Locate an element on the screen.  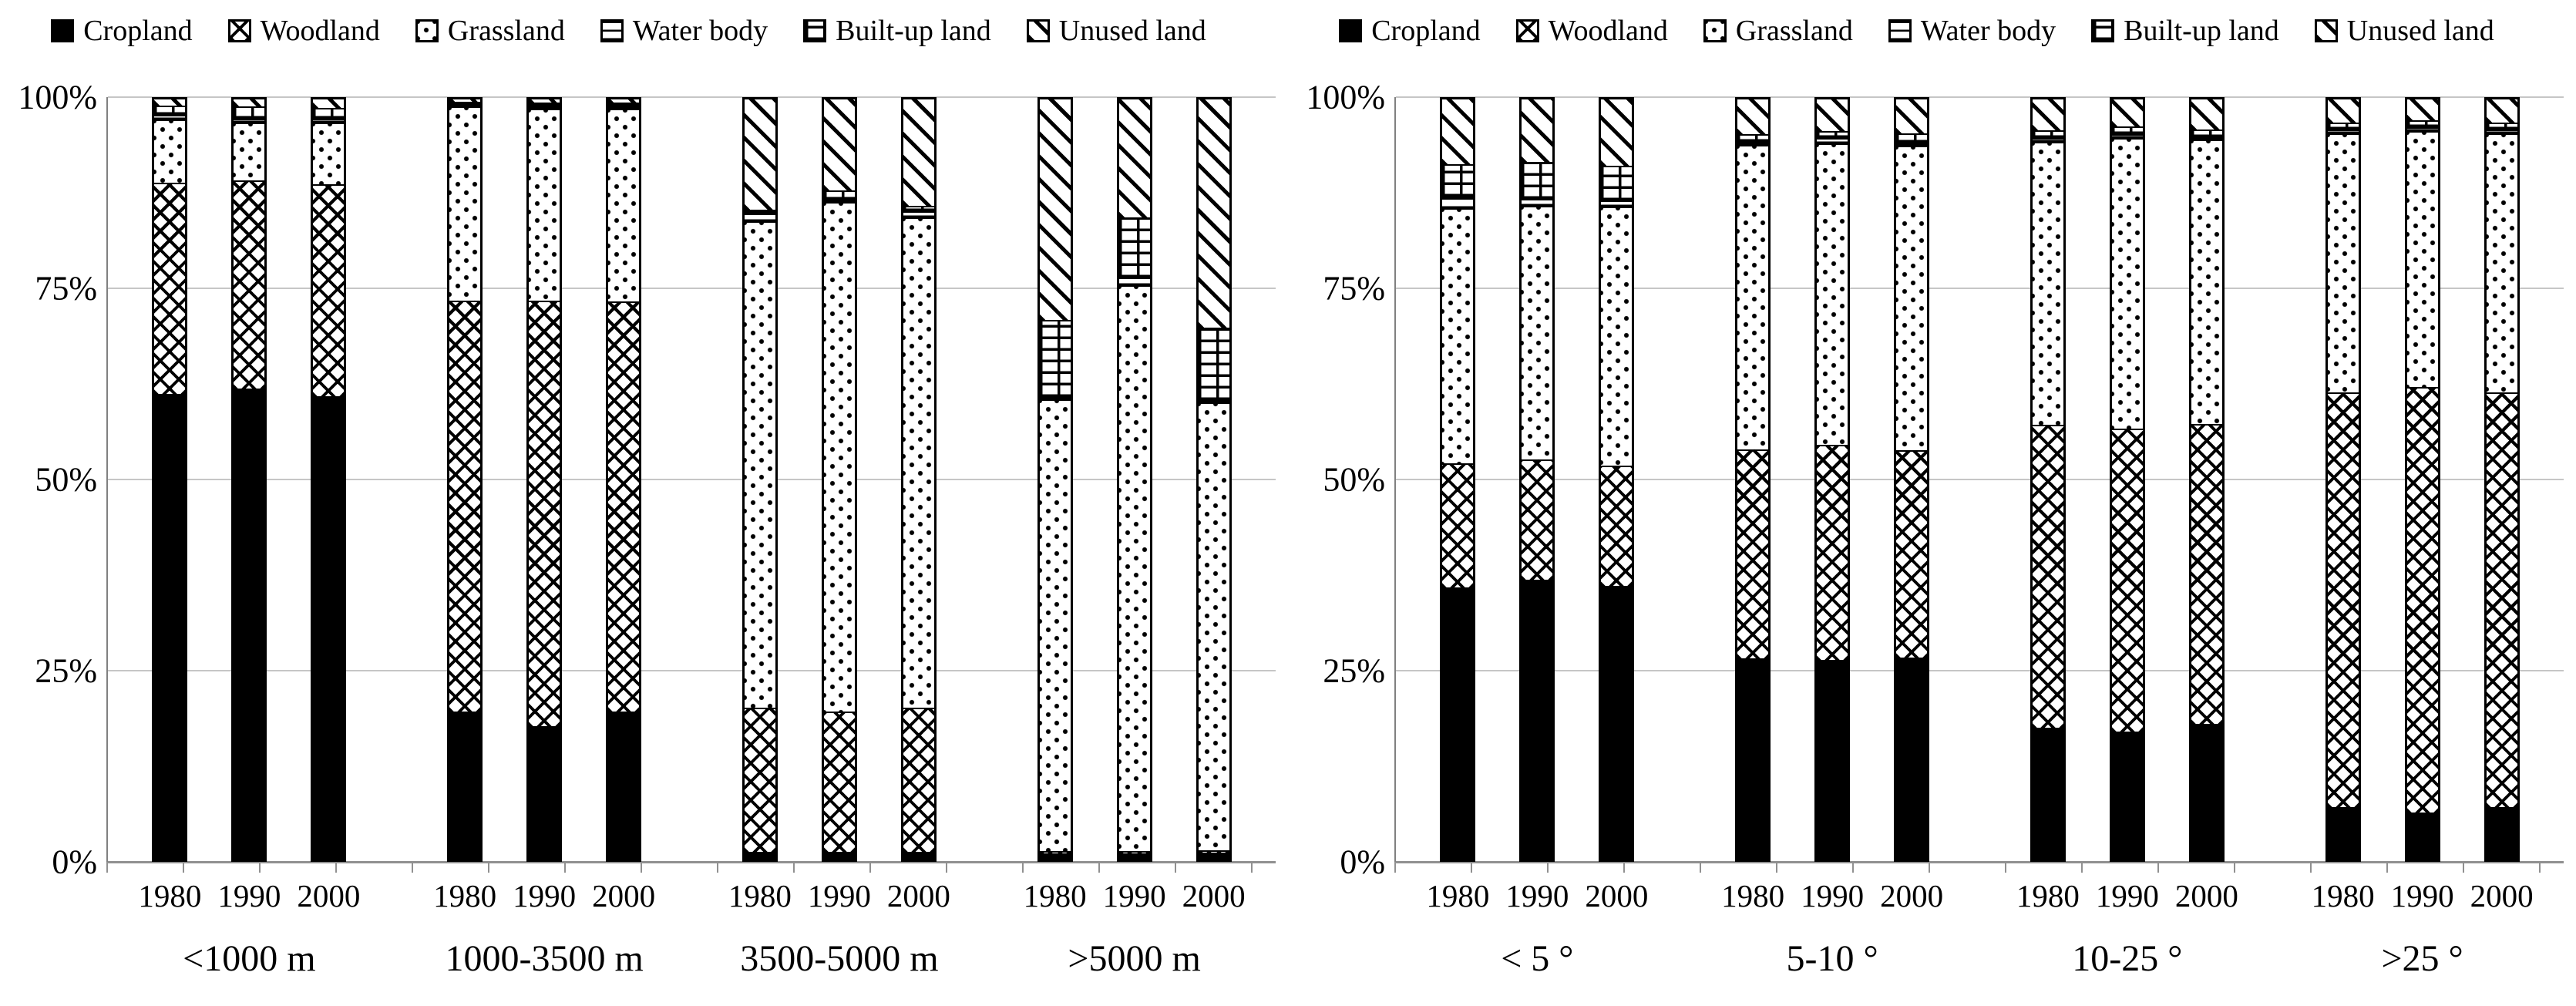
legend-item-brick: Built-up land is located at coordinates (2185, 31).